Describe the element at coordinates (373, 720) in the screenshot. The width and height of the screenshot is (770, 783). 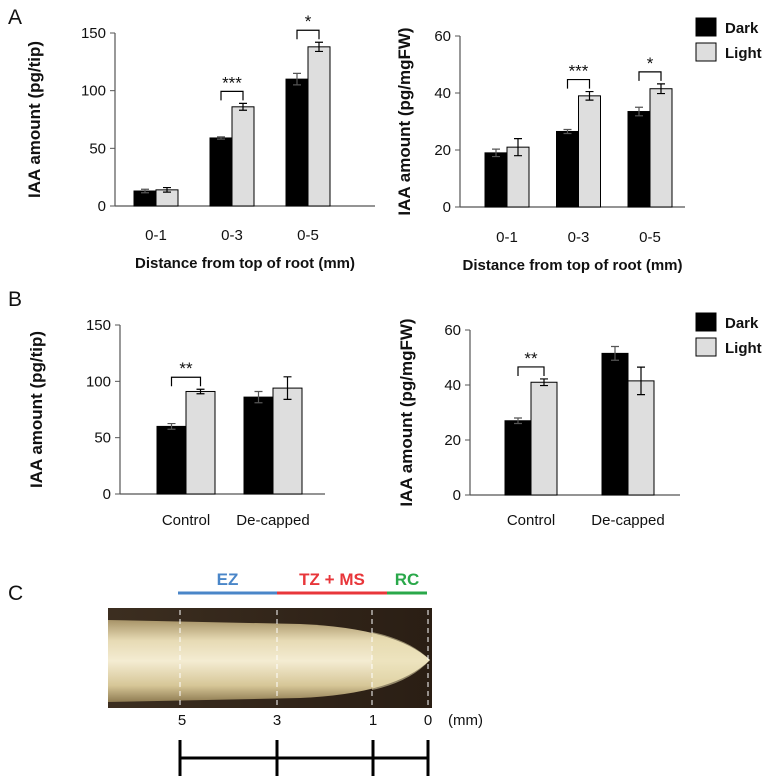
I see `scale-tick-label: 1` at that location.